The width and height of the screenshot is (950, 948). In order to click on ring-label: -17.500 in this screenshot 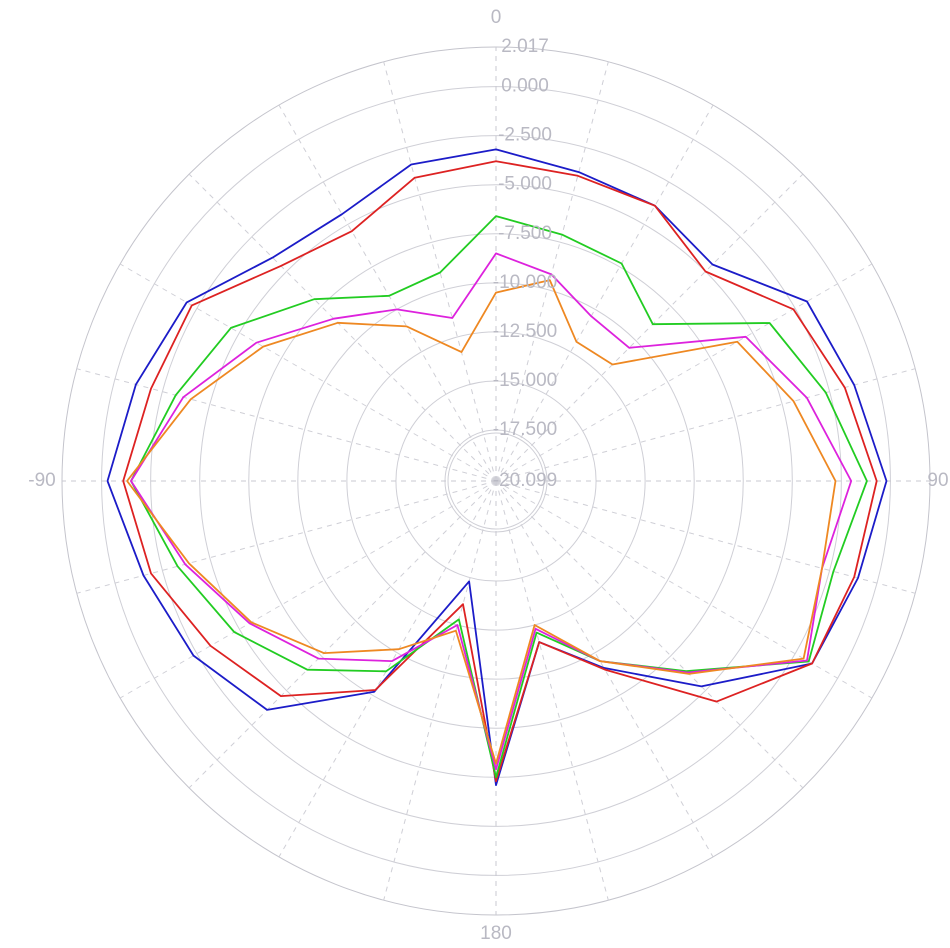, I will do `click(525, 429)`.